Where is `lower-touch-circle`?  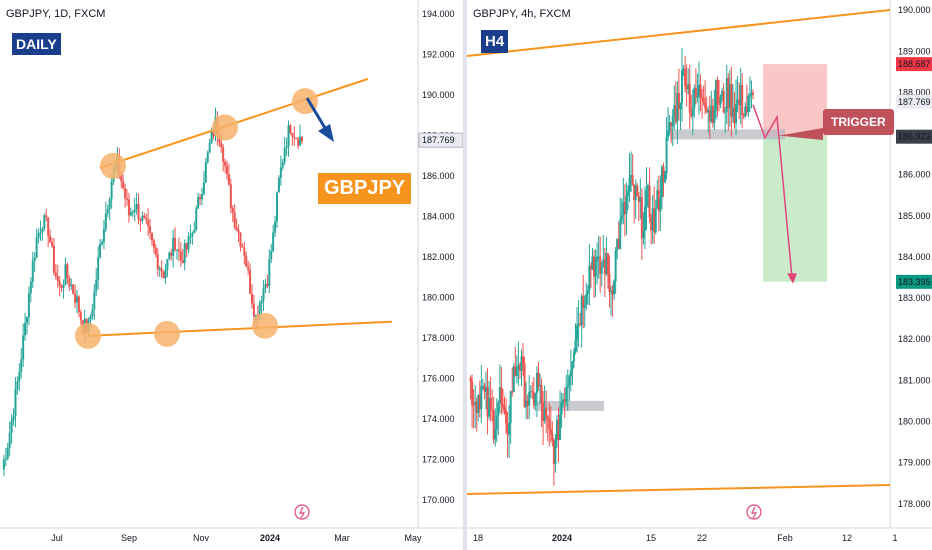 lower-touch-circle is located at coordinates (265, 325).